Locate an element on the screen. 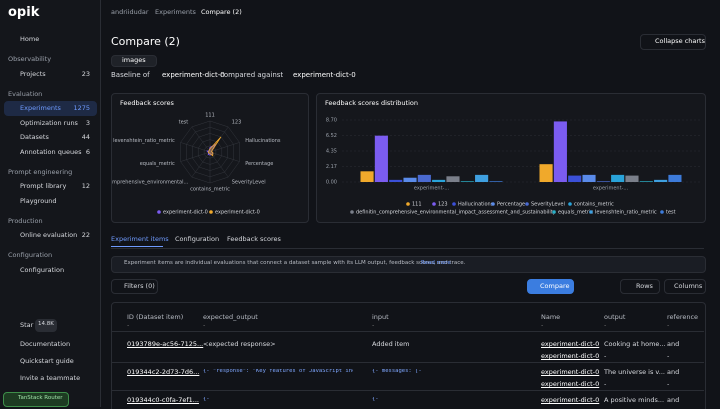 Image resolution: width=720 pixels, height=409 pixels. tab: Feedback scores is located at coordinates (254, 239).